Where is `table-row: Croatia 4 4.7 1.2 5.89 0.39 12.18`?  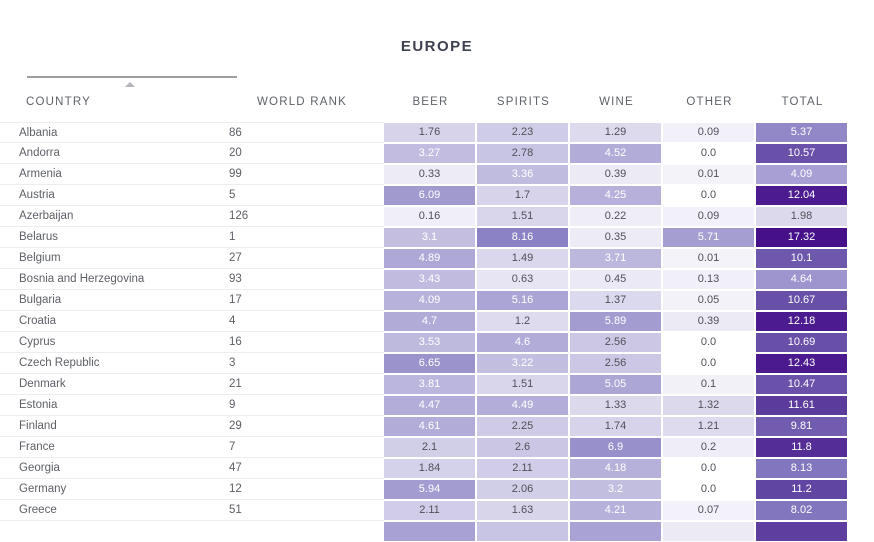 table-row: Croatia 4 4.7 1.2 5.89 0.39 12.18 is located at coordinates (424, 321).